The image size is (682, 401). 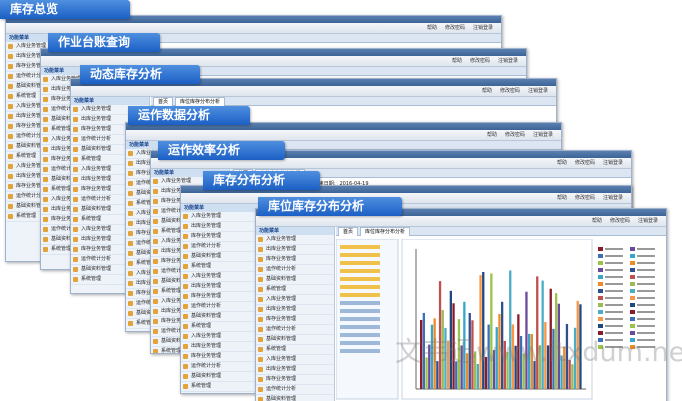 What do you see at coordinates (353, 101) in the screenshot?
I see `tab-bar: 首页库位库存分布分析` at bounding box center [353, 101].